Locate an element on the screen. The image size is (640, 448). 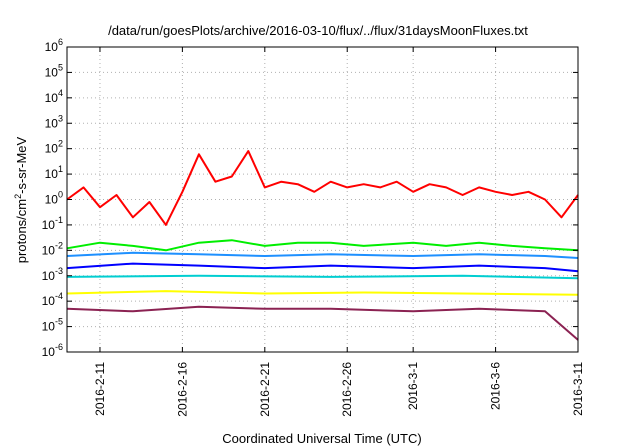
y-tick-label: 10⁻² is located at coordinates (52, 248).